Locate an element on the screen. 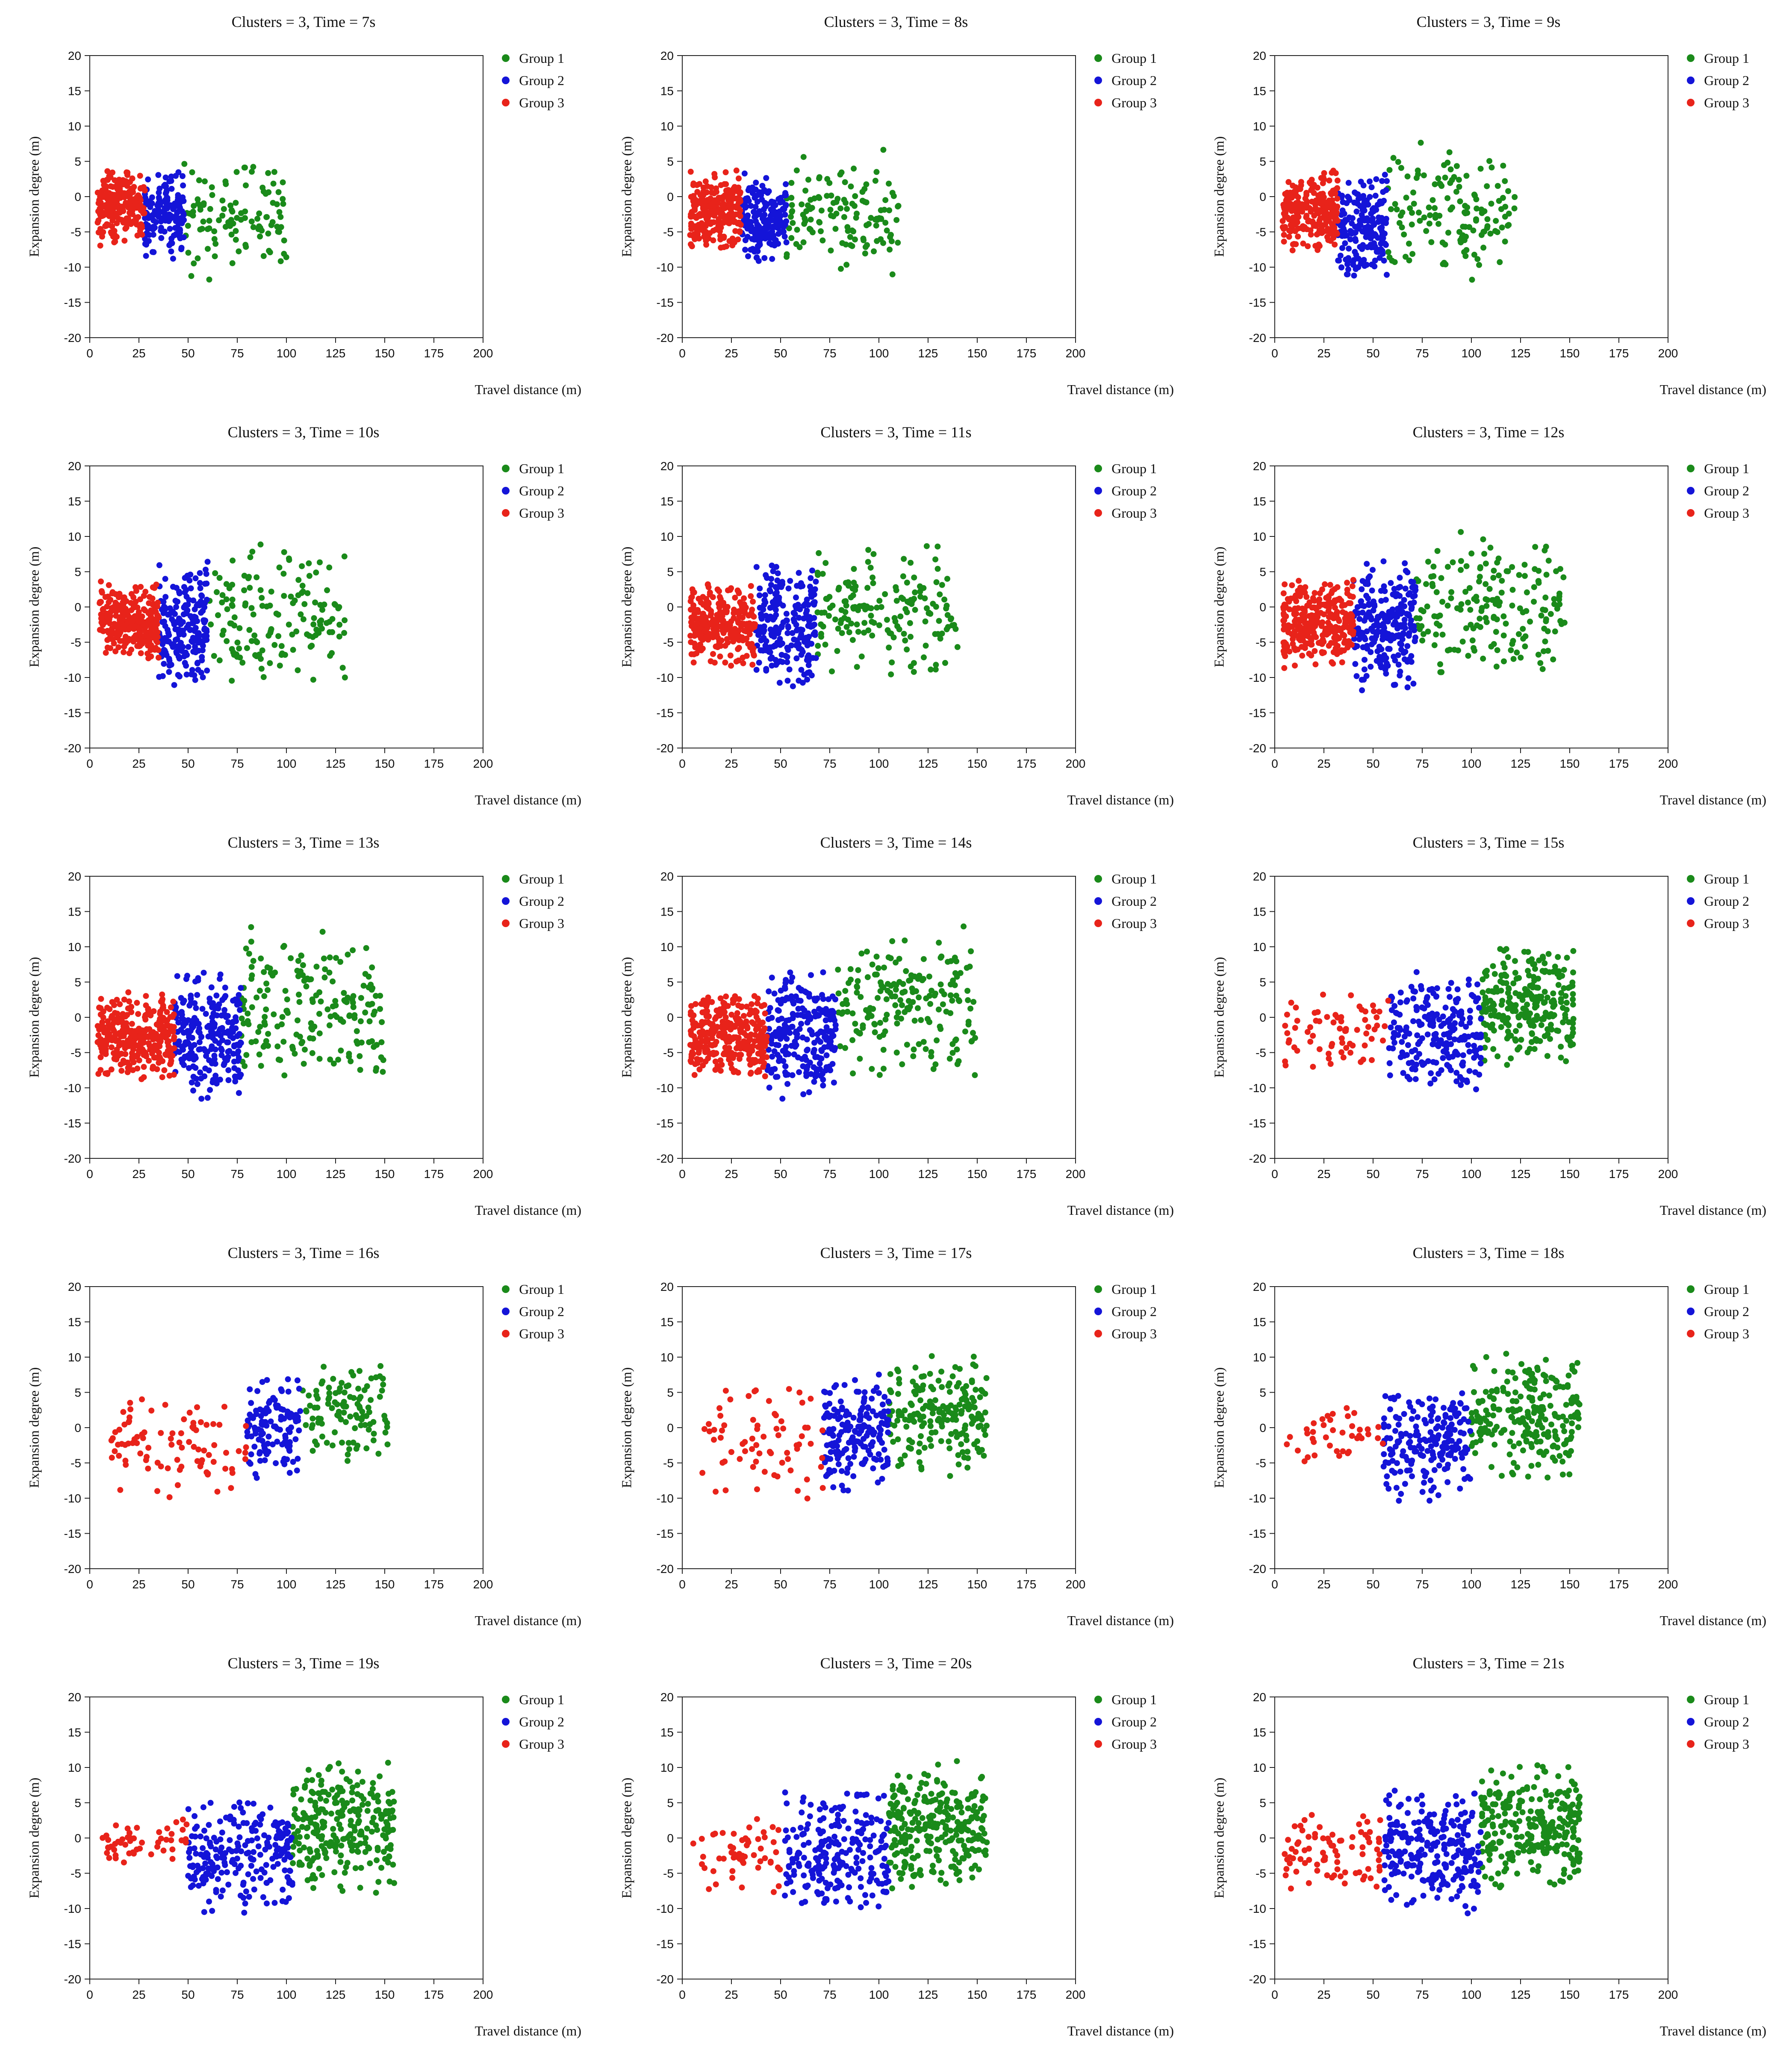  legend-item: Group 3 is located at coordinates (1125, 513).